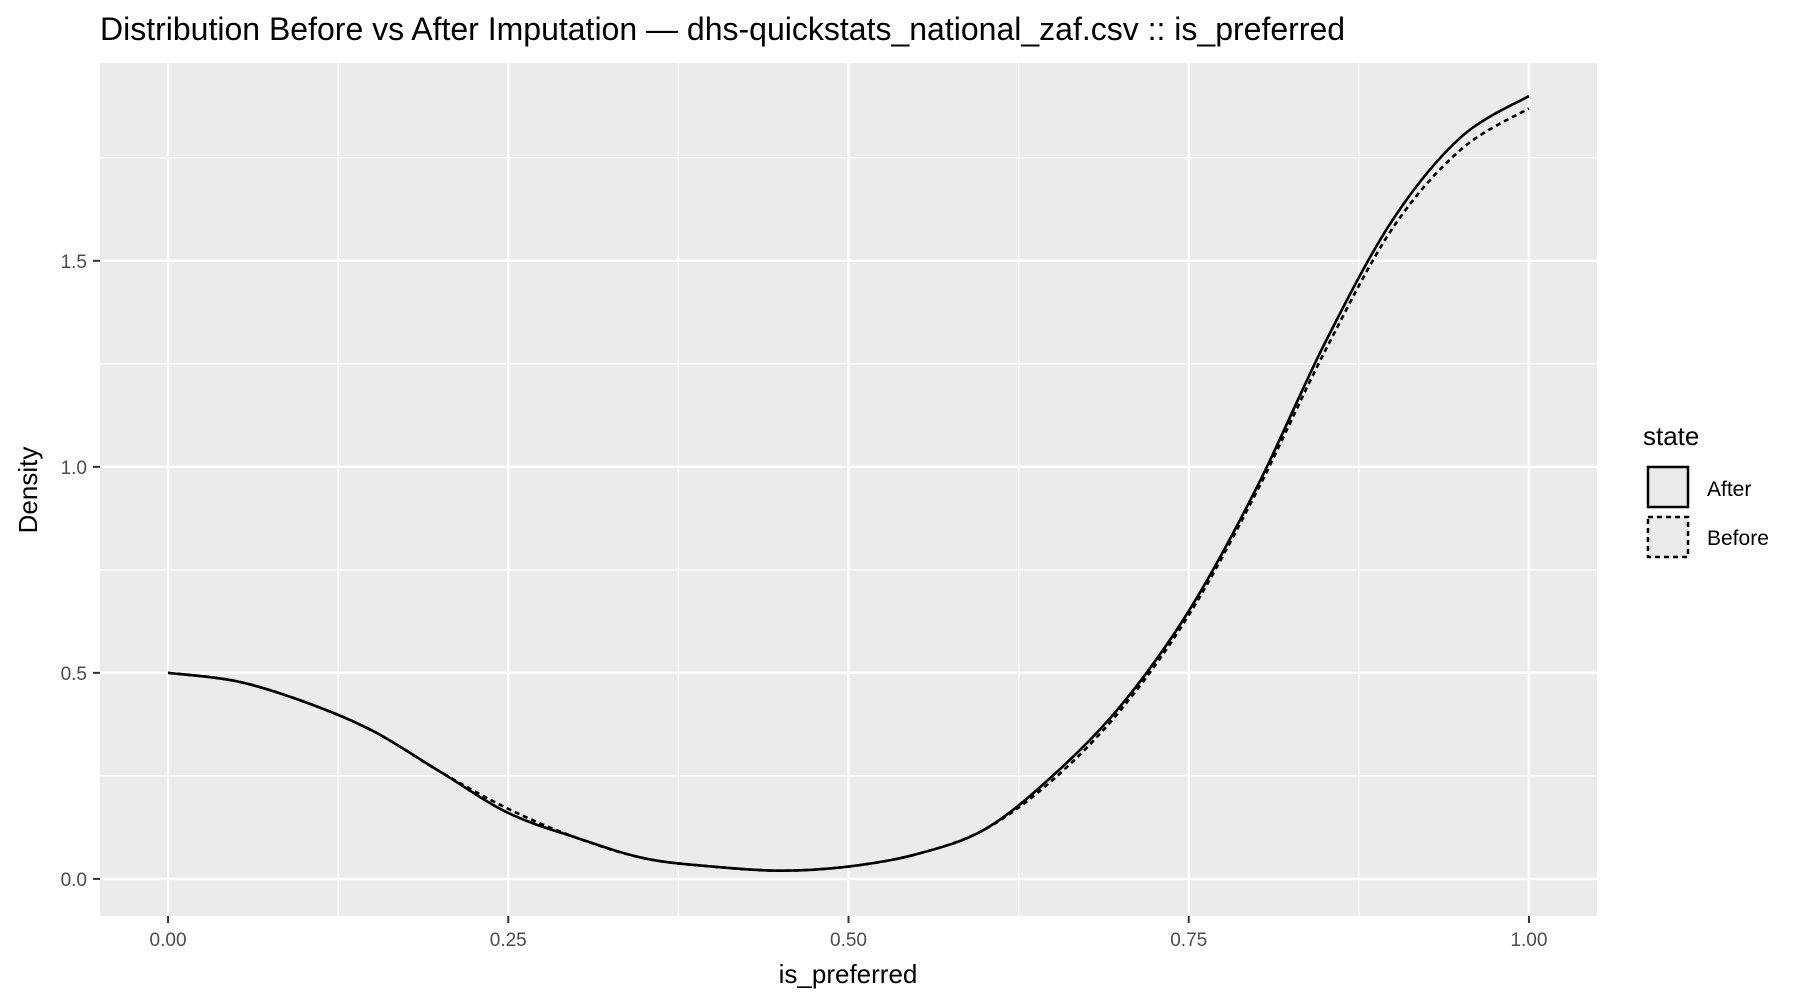 The height and width of the screenshot is (1000, 1800). I want to click on x-axis: 0.00 0.25 0.50 0.75 1.00, so click(848, 933).